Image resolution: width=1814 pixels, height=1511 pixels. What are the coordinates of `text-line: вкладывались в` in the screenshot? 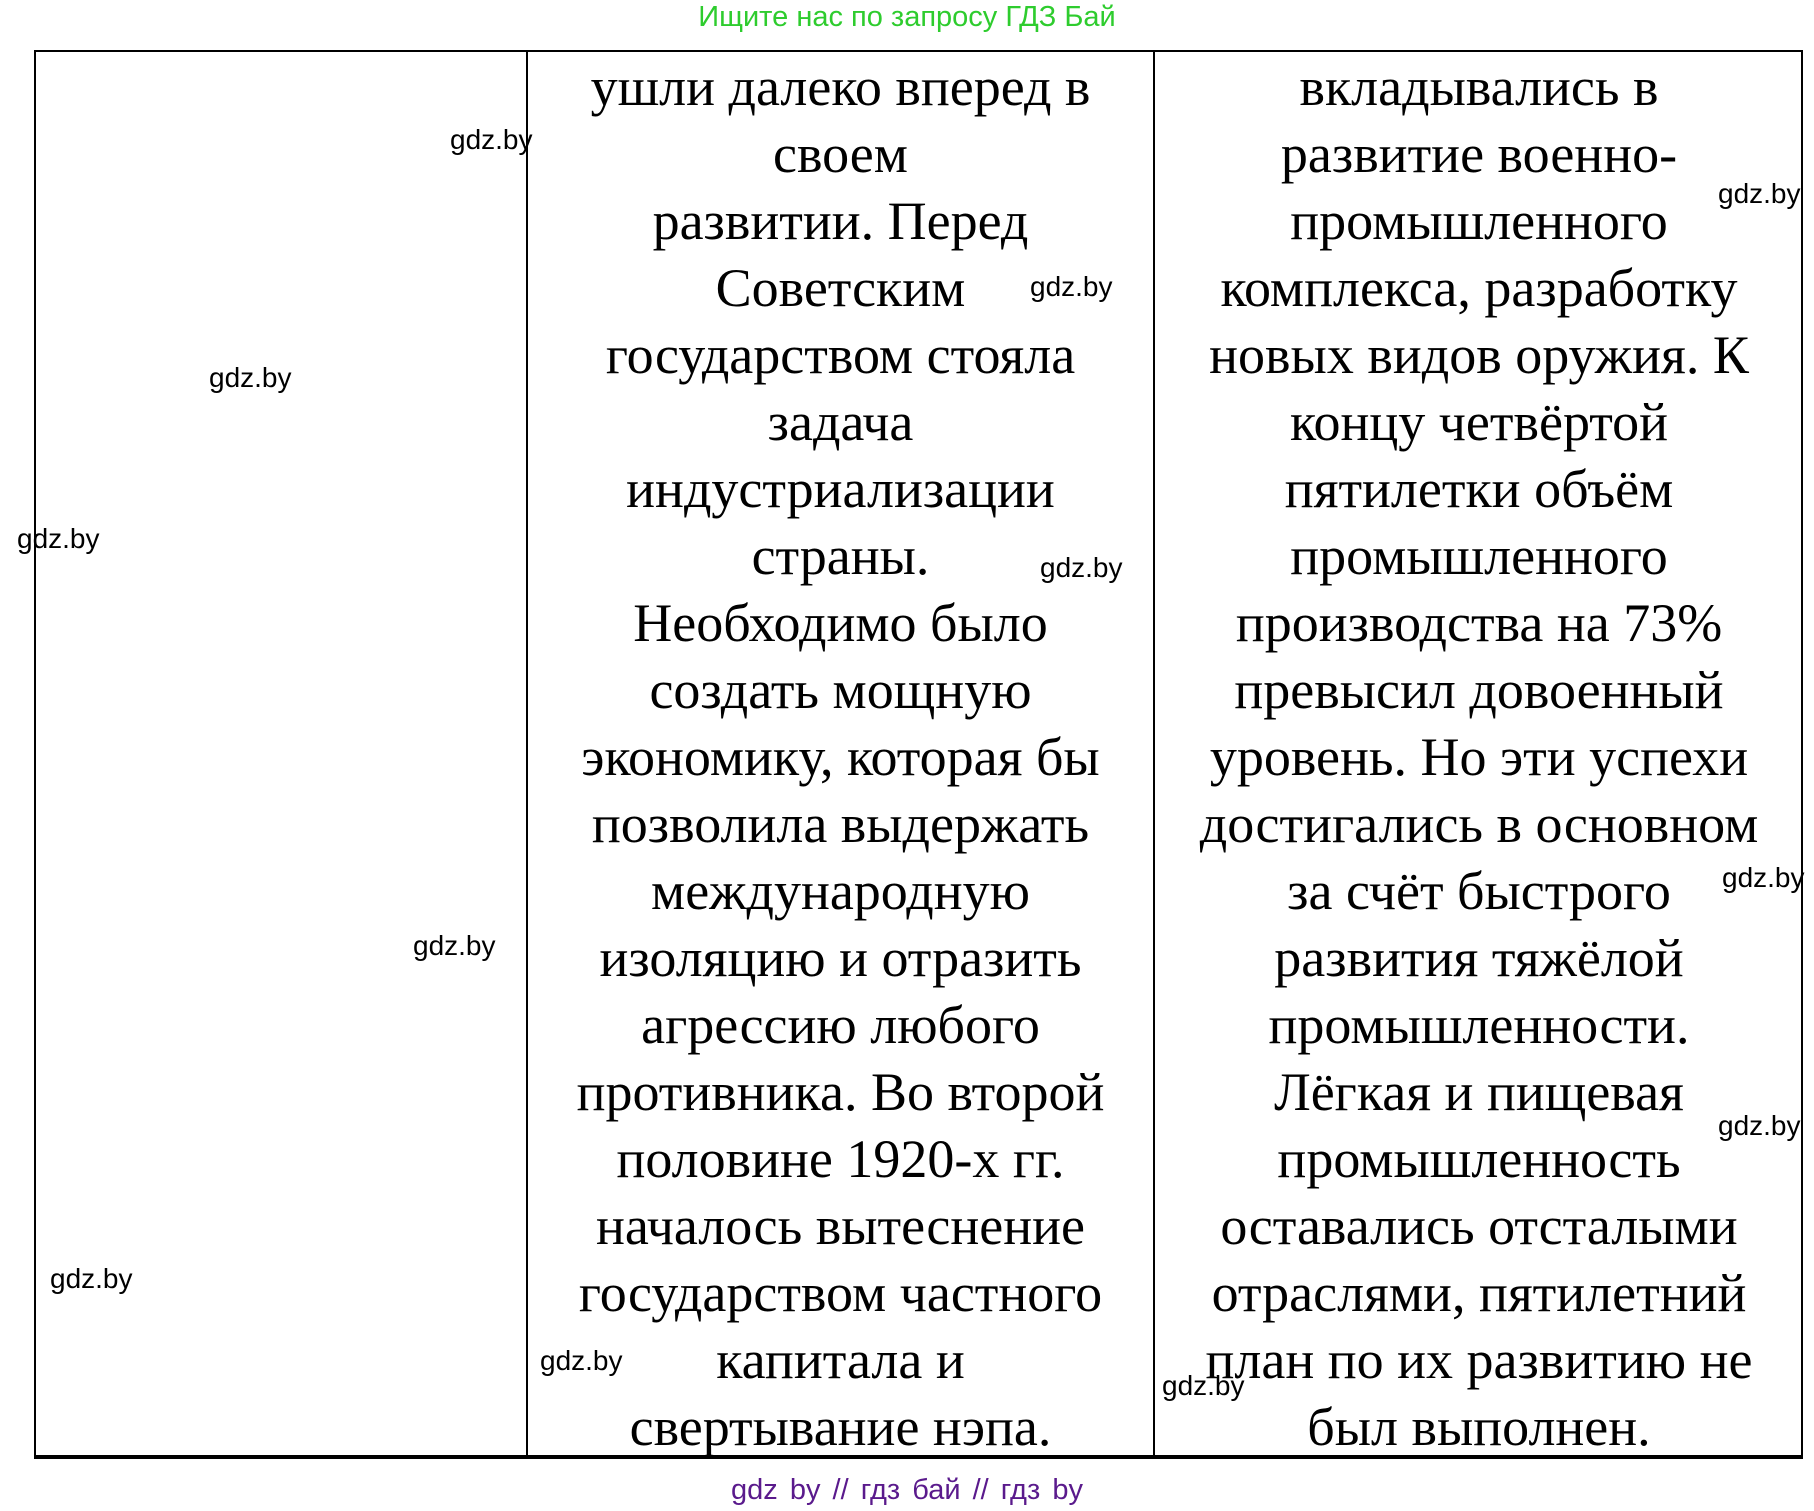 It's located at (1479, 87).